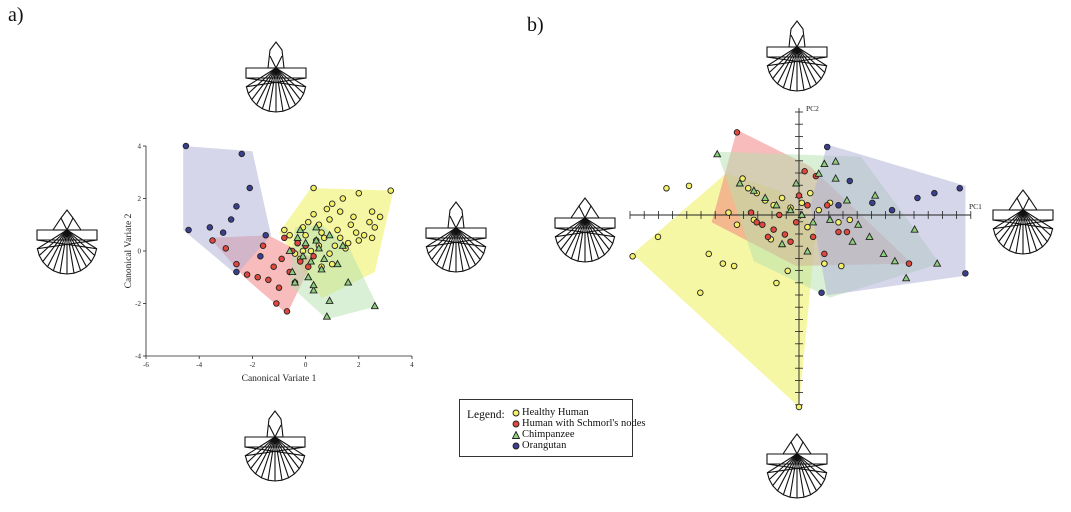 This screenshot has width=1071, height=512. What do you see at coordinates (140, 199) in the screenshot?
I see `y-tick-label: 2` at bounding box center [140, 199].